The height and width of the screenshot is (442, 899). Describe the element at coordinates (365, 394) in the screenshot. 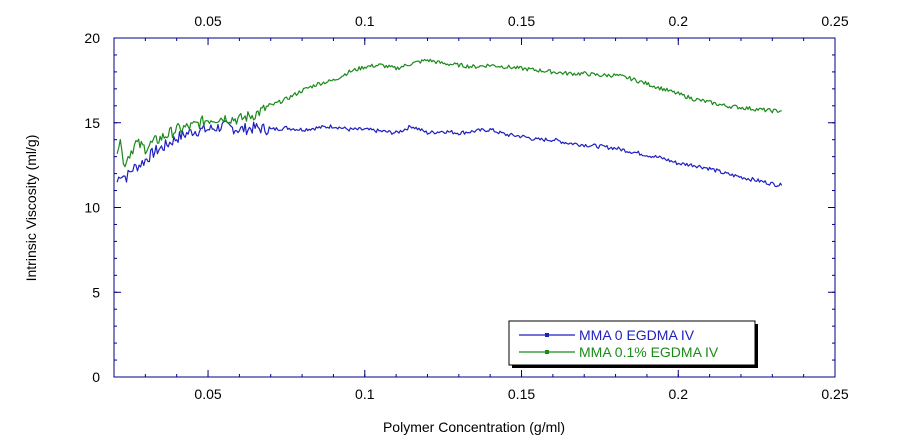

I see `x-tick-label: 0.1` at that location.